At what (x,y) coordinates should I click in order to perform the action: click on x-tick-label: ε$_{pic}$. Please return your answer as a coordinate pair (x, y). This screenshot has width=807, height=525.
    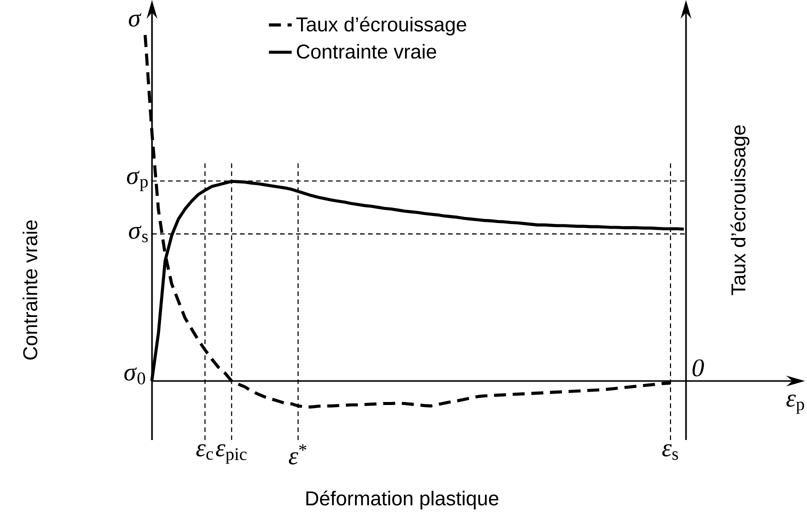
    Looking at the image, I should click on (231, 454).